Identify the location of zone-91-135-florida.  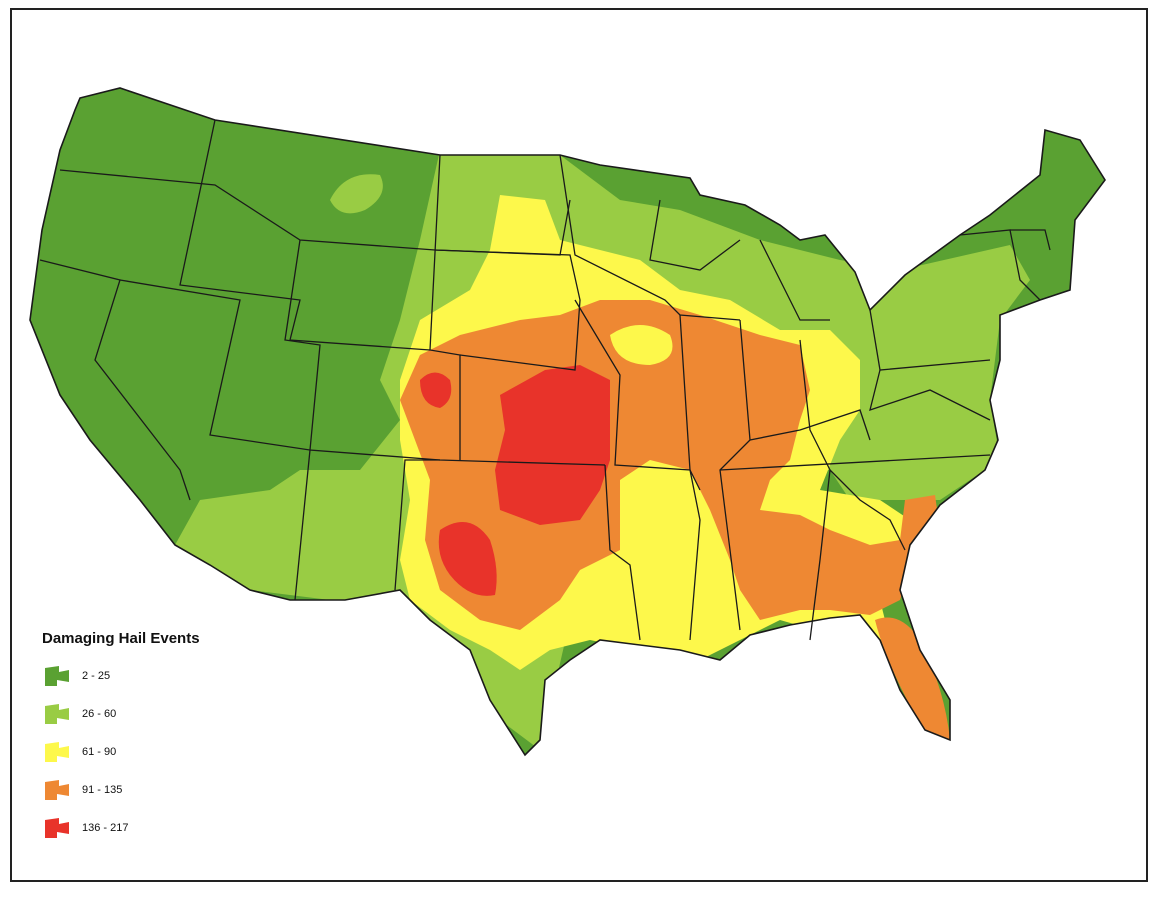
(912, 679).